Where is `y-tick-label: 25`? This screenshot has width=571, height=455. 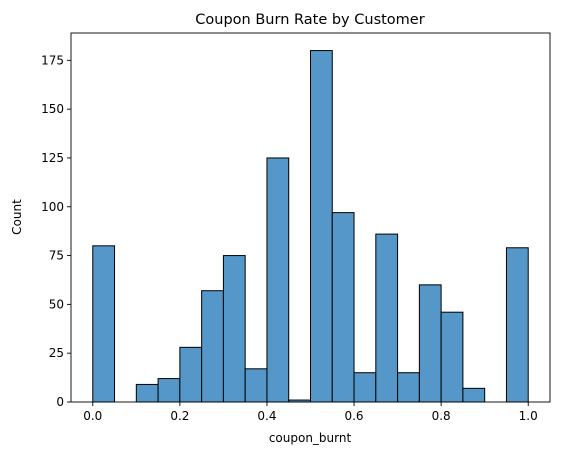 y-tick-label: 25 is located at coordinates (56, 353).